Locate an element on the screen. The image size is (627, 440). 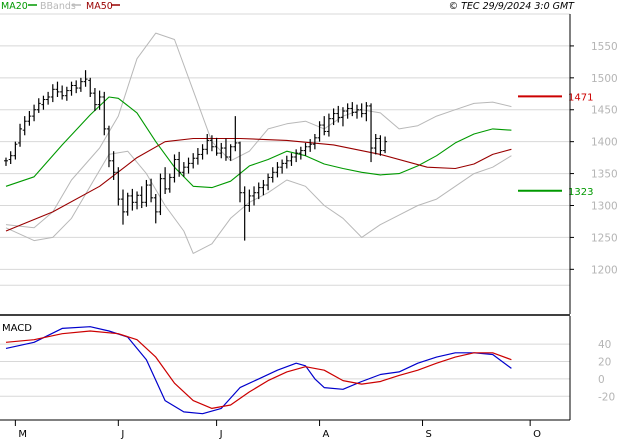
price-y-tick-label: 1550 is located at coordinates (604, 47).